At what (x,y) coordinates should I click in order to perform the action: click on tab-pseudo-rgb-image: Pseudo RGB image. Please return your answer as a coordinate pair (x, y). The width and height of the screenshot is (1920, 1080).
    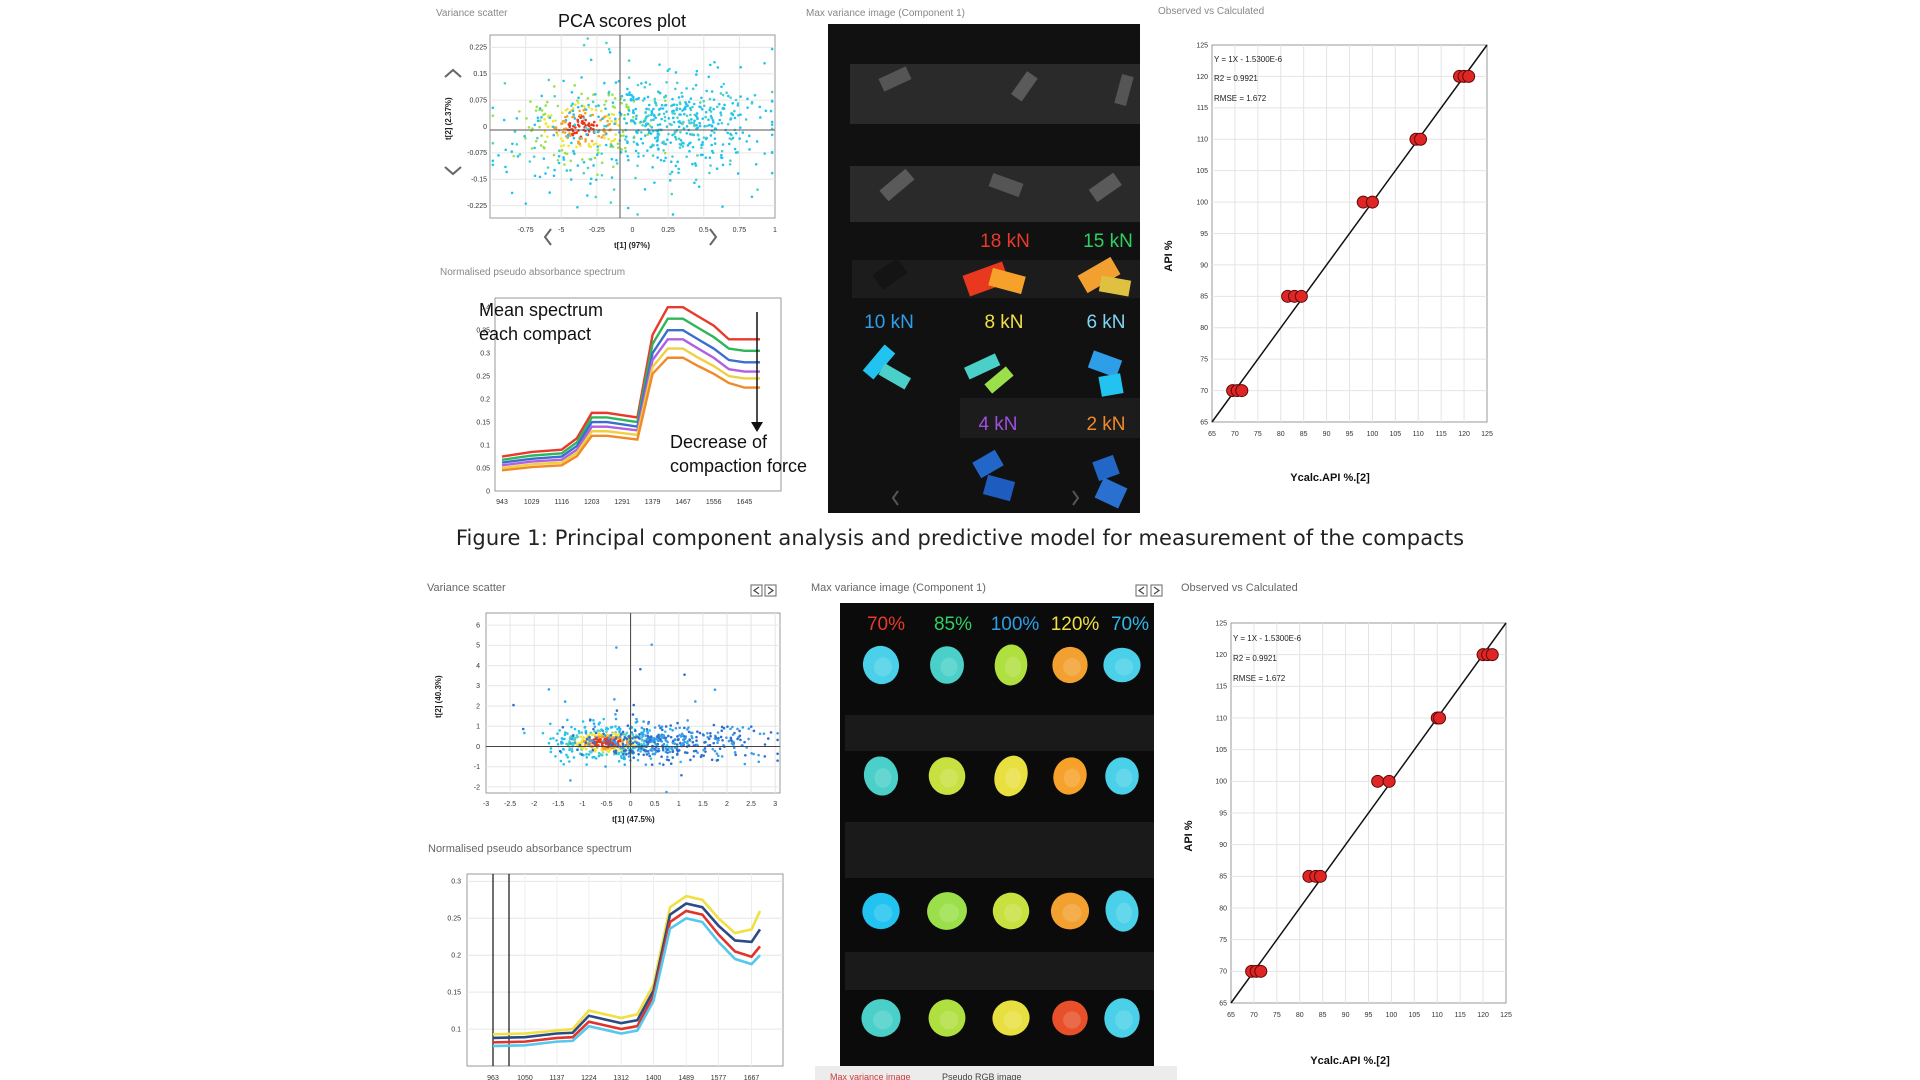
    Looking at the image, I should click on (982, 1076).